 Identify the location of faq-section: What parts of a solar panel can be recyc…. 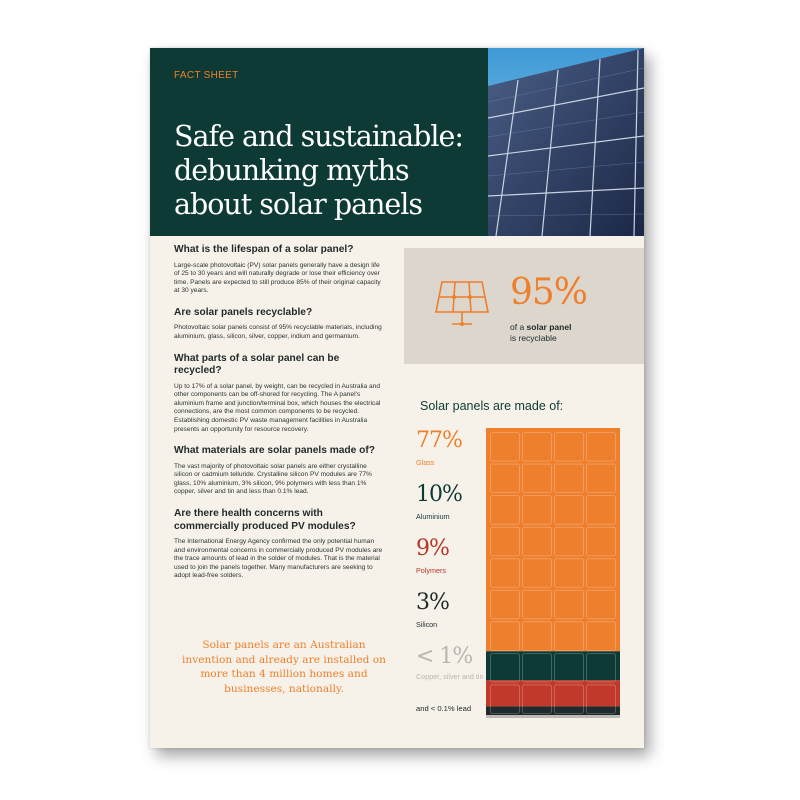
(279, 394).